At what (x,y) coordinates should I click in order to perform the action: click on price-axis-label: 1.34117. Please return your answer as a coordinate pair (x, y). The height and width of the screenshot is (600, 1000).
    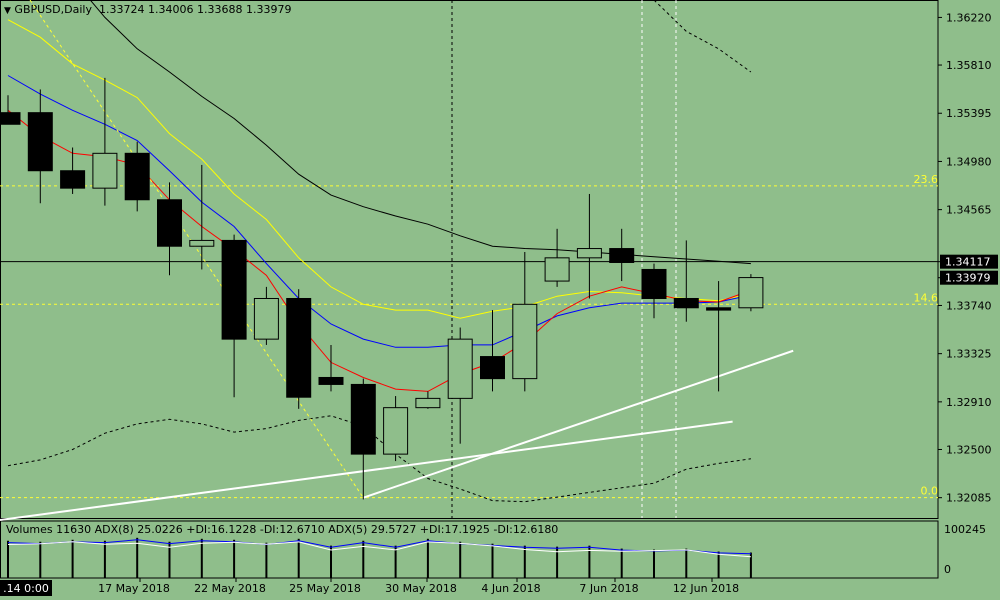
    Looking at the image, I should click on (968, 262).